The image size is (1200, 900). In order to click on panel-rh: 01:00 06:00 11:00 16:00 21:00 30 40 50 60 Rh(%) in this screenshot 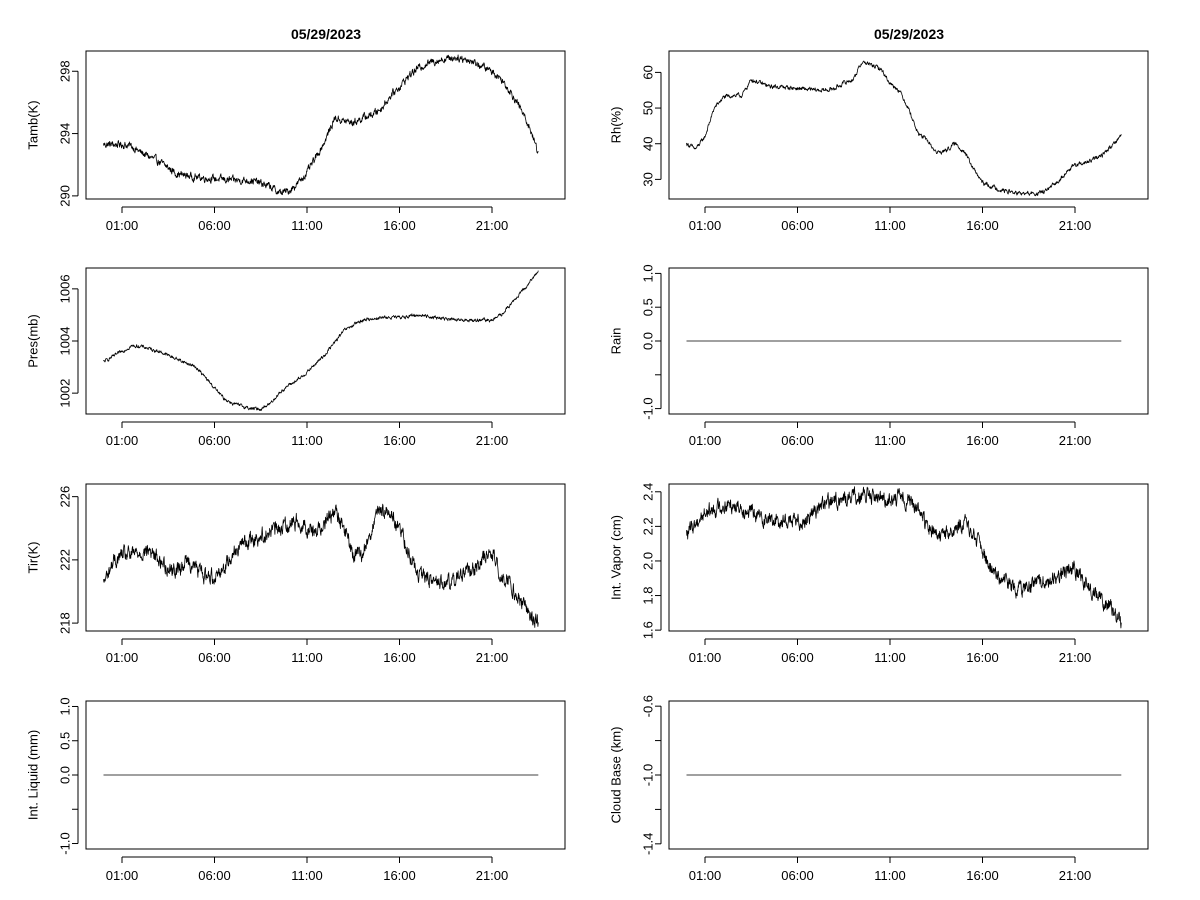, I will do `click(879, 141)`.